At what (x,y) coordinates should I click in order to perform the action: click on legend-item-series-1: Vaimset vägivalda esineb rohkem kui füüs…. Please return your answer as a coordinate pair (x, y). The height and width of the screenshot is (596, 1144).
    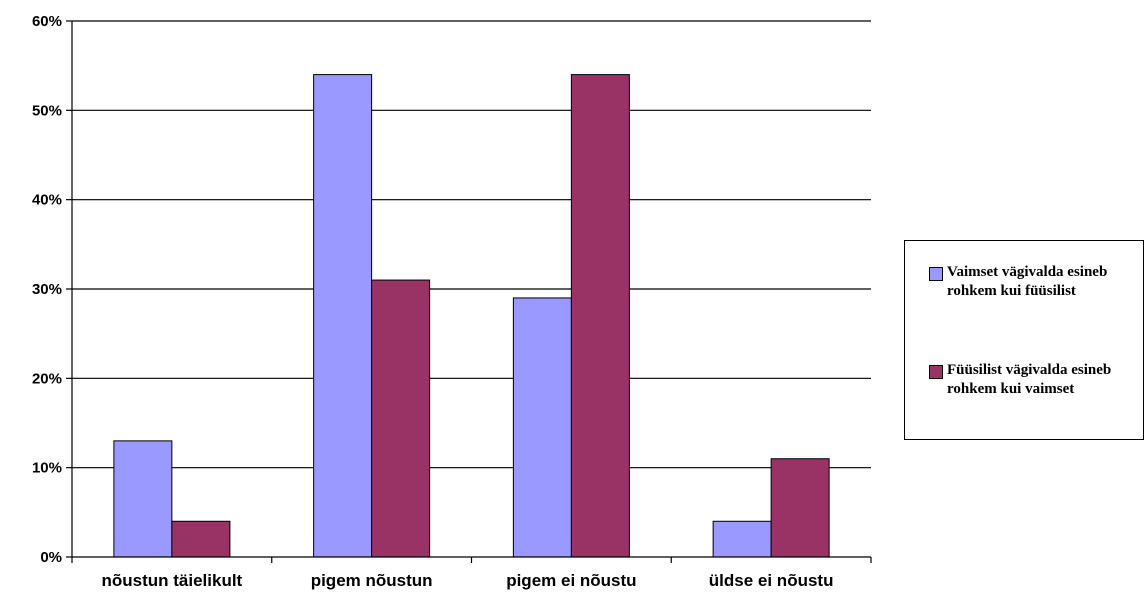
    Looking at the image, I should click on (1033, 282).